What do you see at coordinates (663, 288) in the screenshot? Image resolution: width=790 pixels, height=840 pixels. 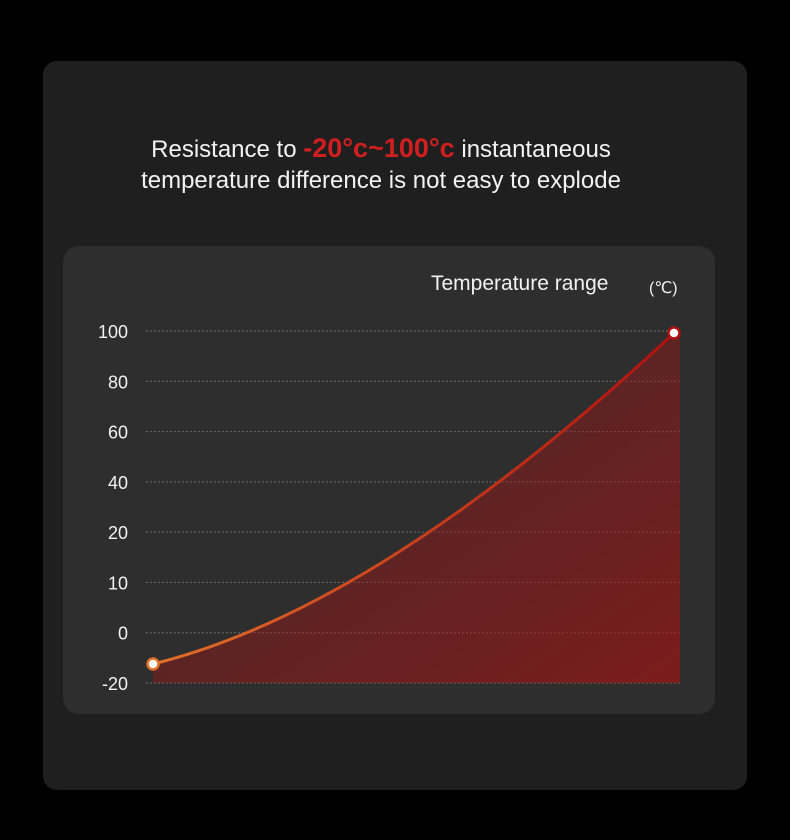 I see `chart-unit: (℃)` at bounding box center [663, 288].